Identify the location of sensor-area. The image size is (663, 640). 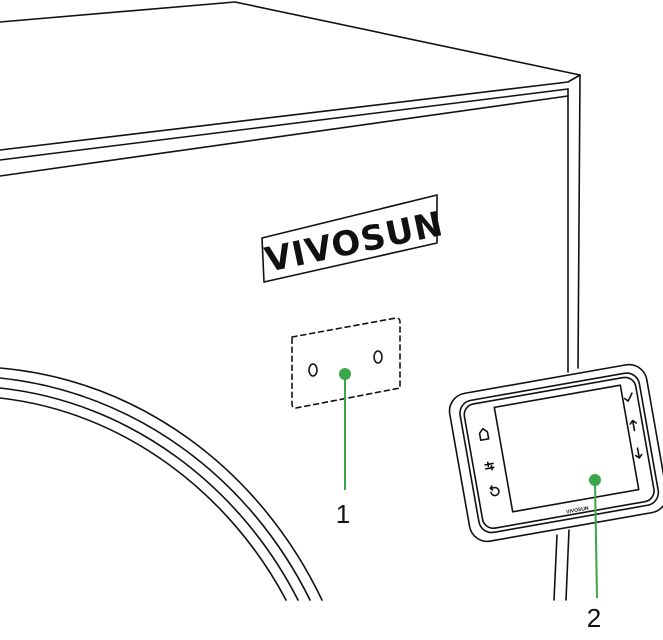
(346, 363).